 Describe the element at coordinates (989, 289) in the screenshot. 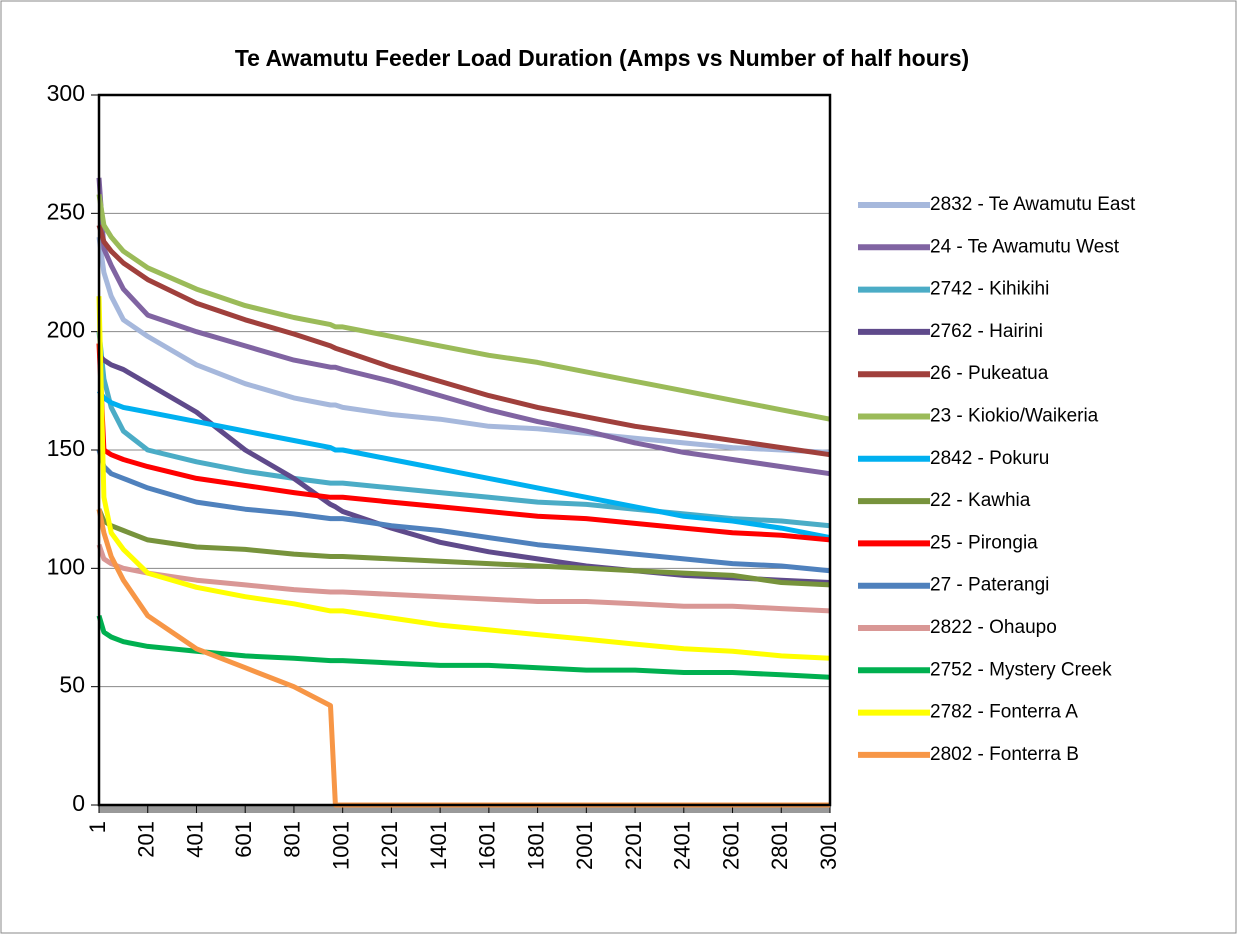

I see `legend-label: 2742 - Kihikihi` at that location.